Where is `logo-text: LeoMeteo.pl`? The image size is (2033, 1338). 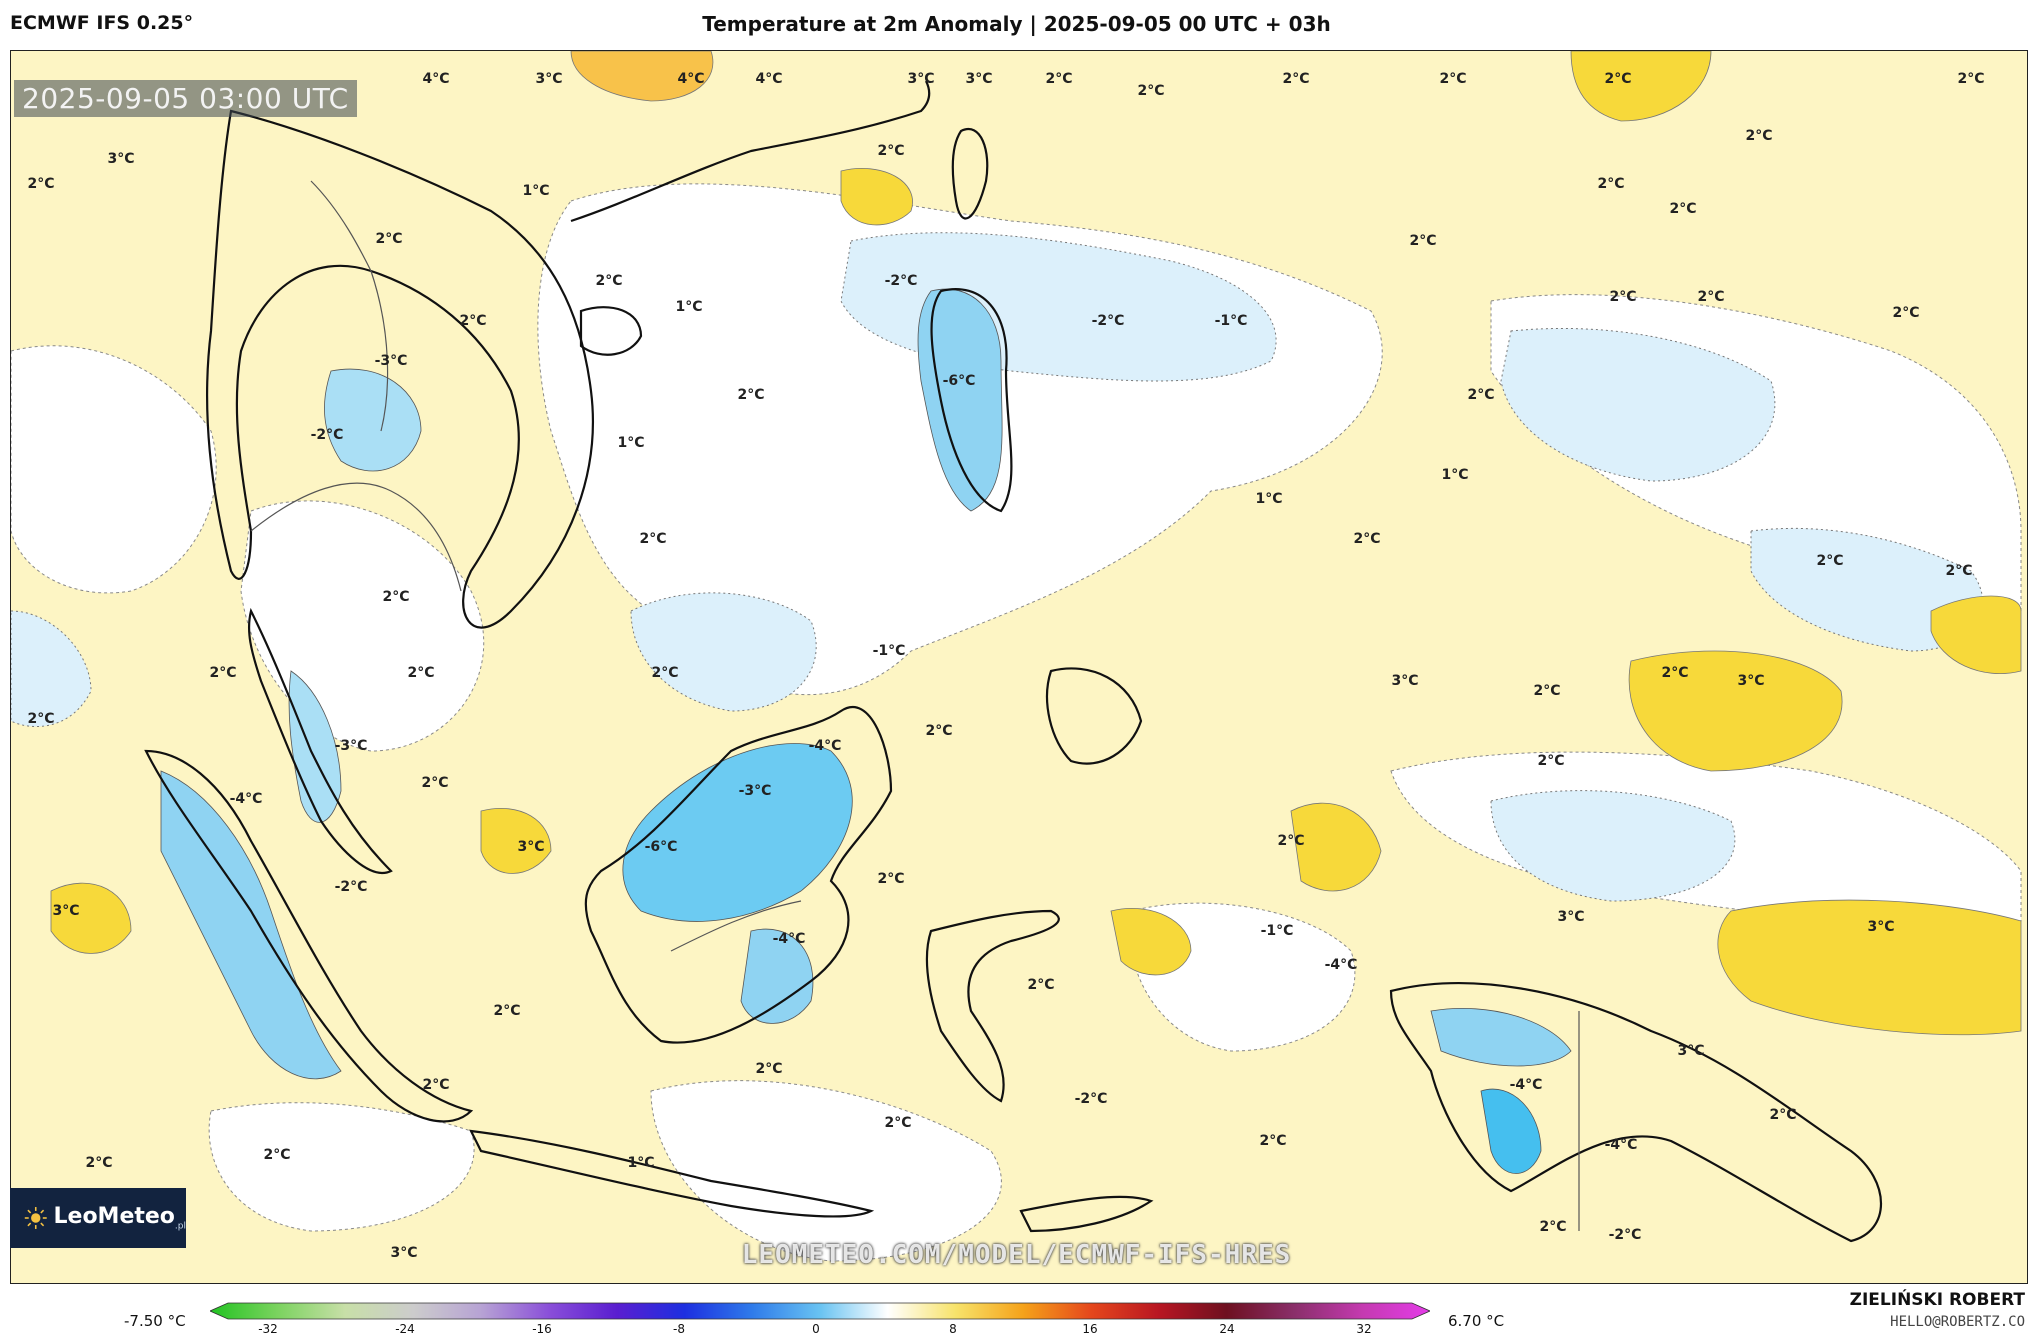
logo-text: LeoMeteo.pl is located at coordinates (120, 1218).